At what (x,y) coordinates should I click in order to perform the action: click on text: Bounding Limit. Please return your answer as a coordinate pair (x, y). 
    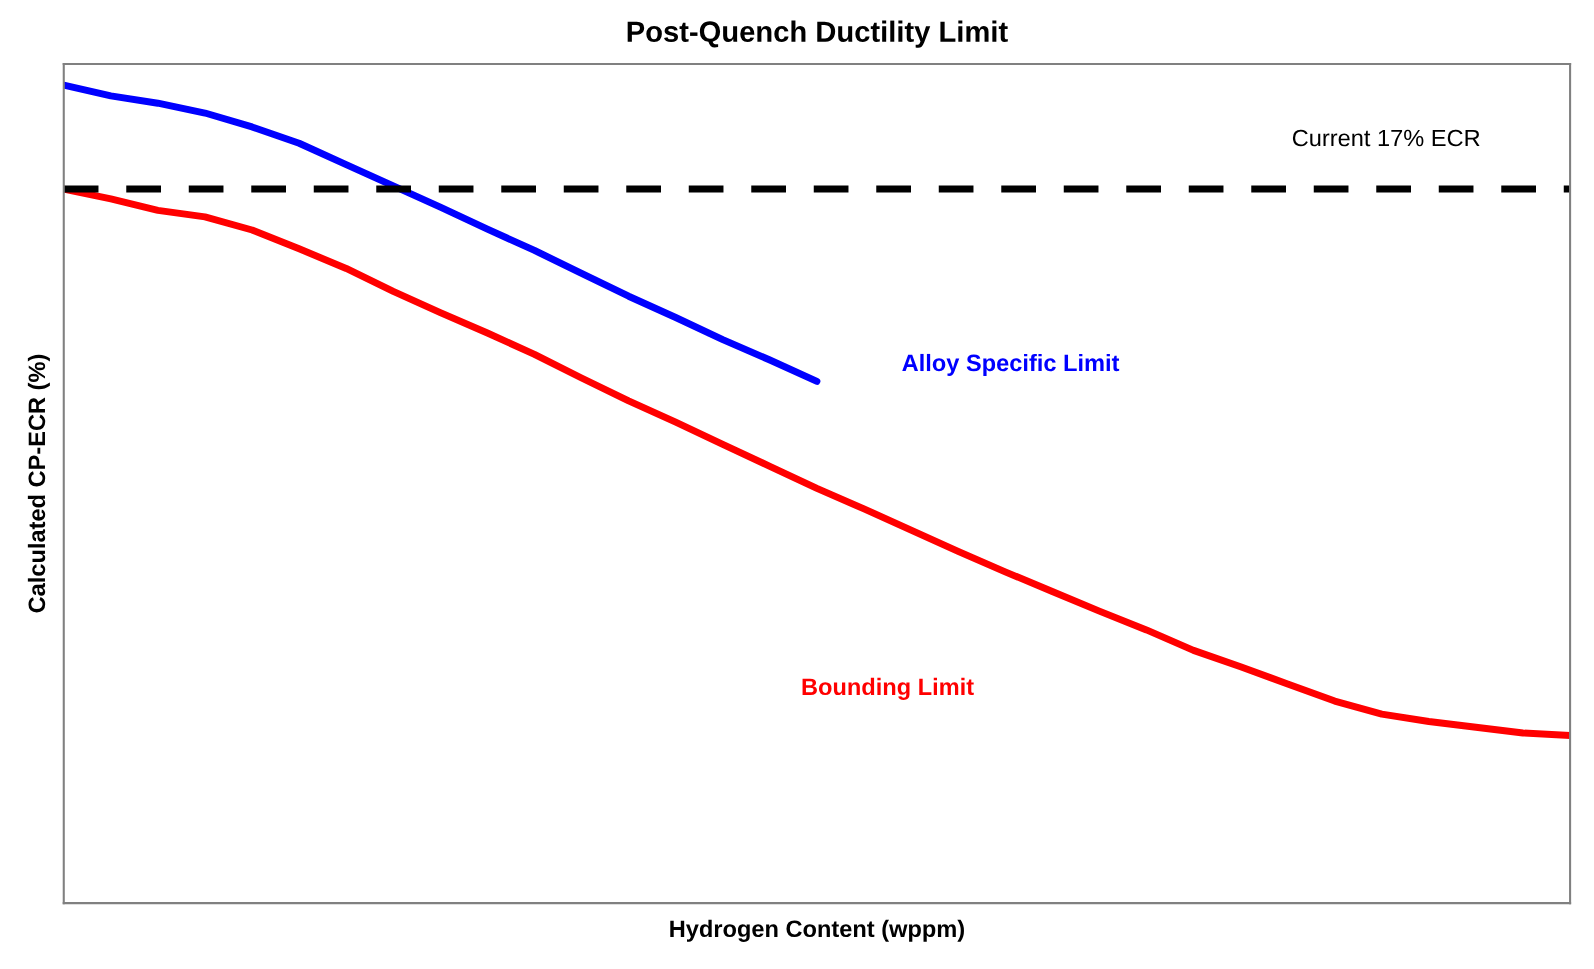
    Looking at the image, I should click on (888, 688).